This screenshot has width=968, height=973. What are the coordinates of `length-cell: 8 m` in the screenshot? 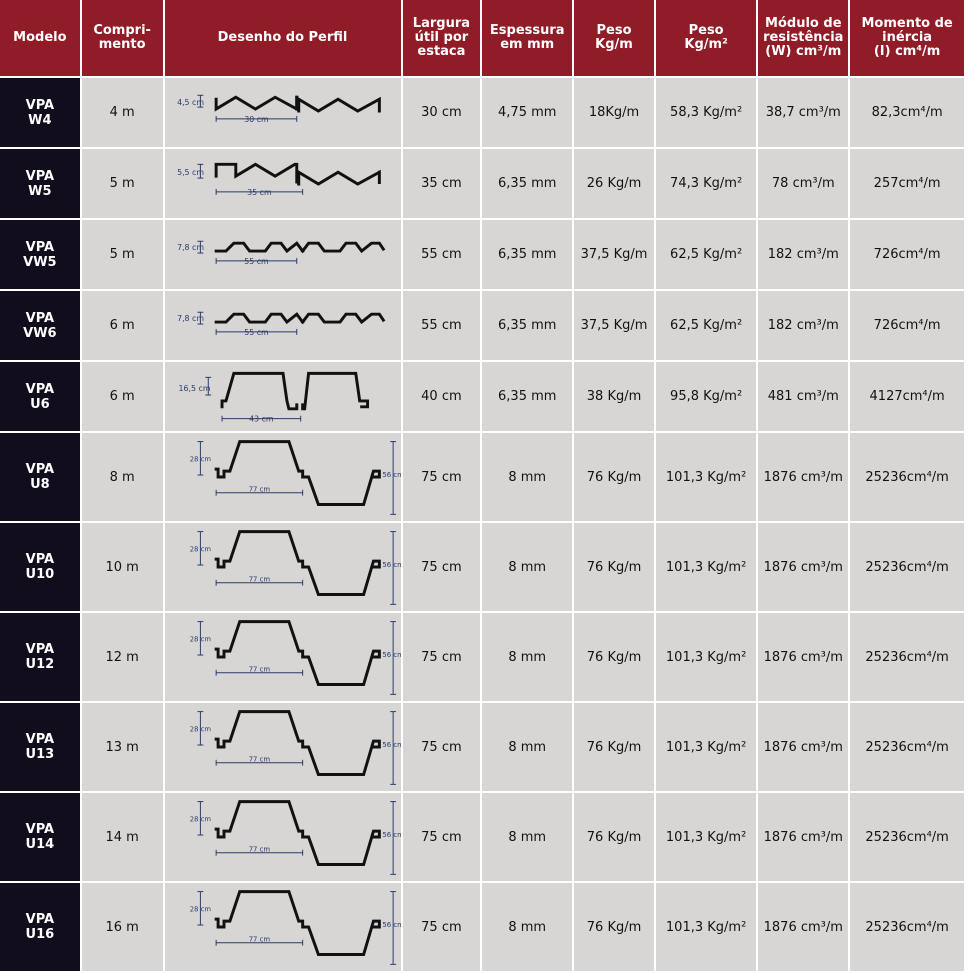 It's located at (122, 477).